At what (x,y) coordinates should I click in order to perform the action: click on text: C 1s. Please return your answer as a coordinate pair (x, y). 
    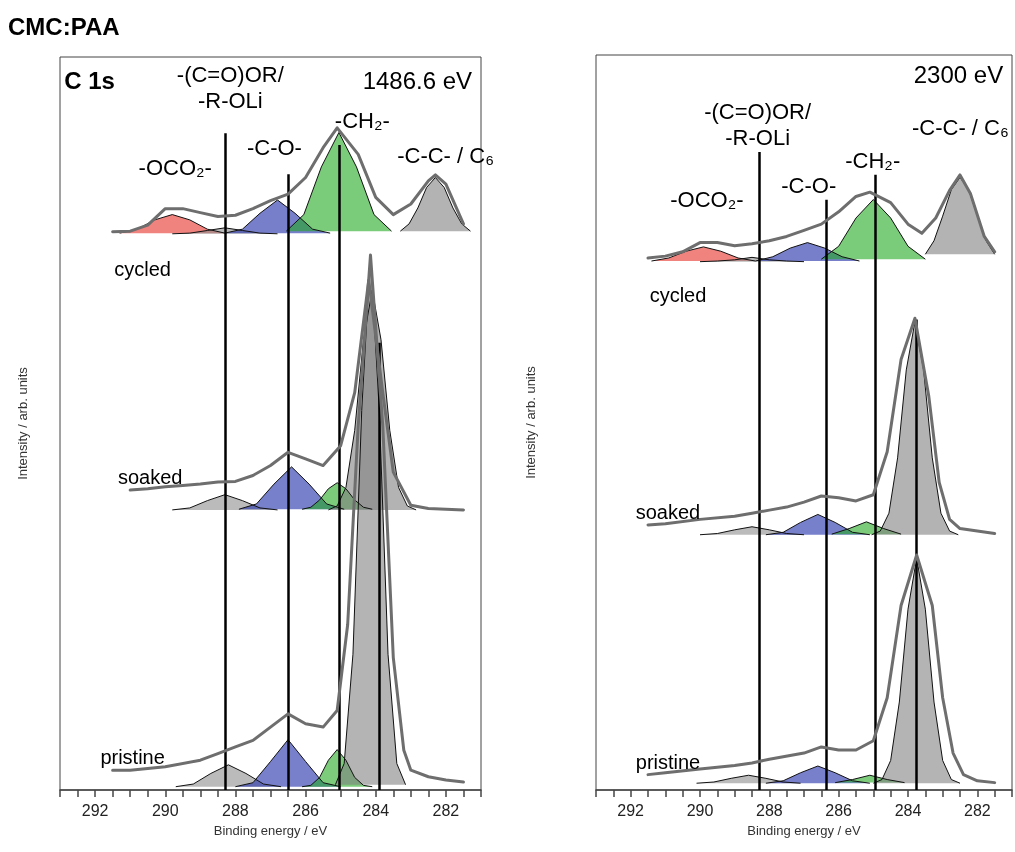
    Looking at the image, I should click on (89, 80).